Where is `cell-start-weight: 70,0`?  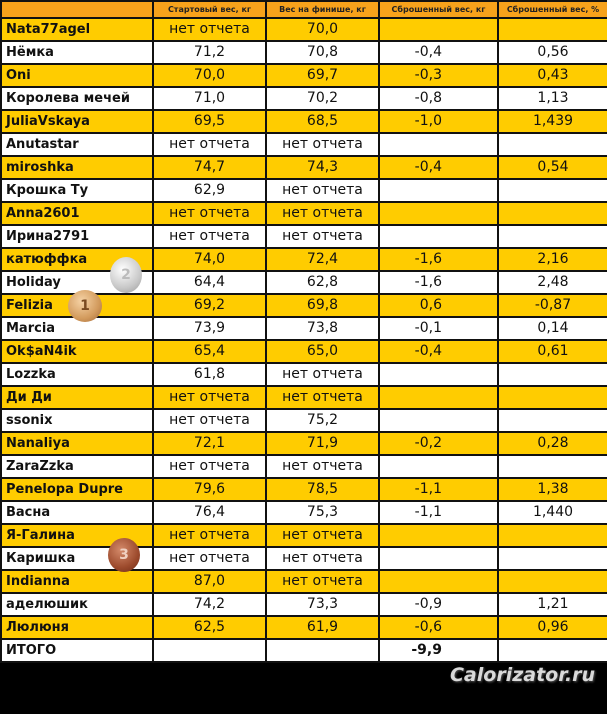 cell-start-weight: 70,0 is located at coordinates (209, 75).